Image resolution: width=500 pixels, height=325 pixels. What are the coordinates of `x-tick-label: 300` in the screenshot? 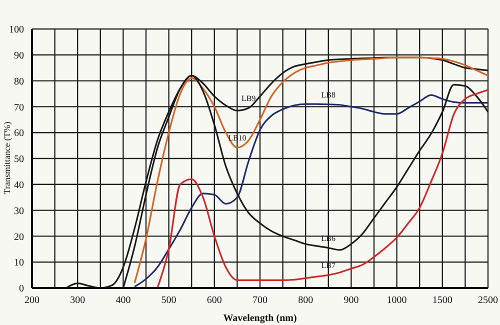 It's located at (78, 300).